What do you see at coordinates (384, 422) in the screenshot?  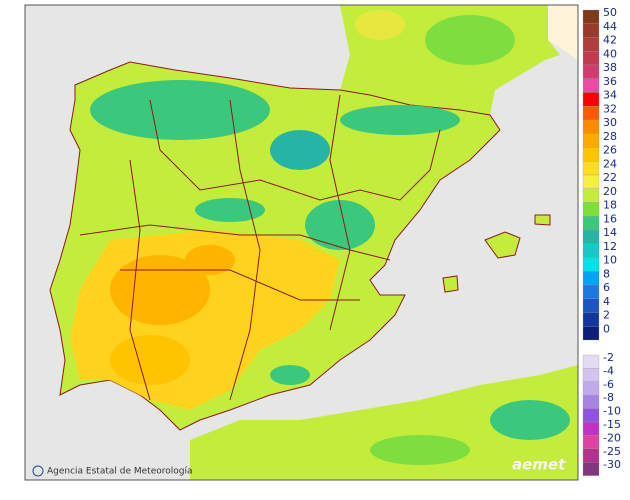 I see `africa` at bounding box center [384, 422].